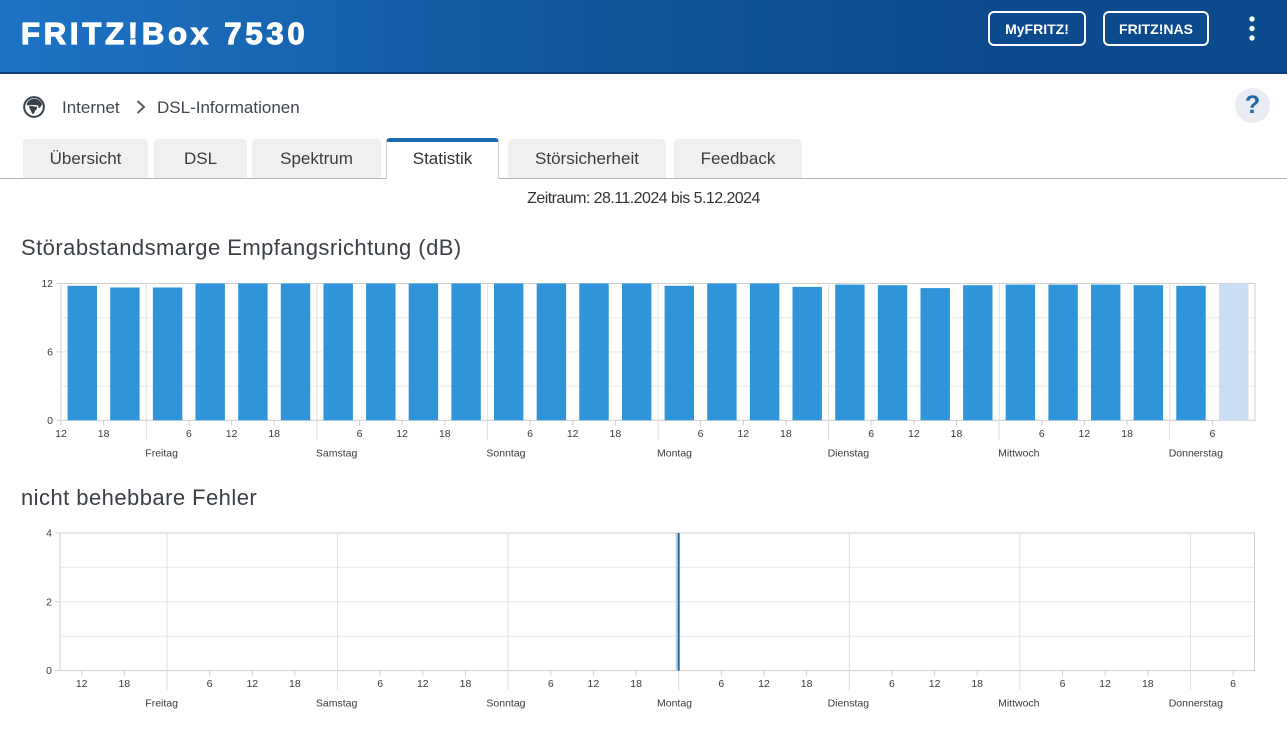 The height and width of the screenshot is (738, 1287). I want to click on svg-text: 4, so click(49, 534).